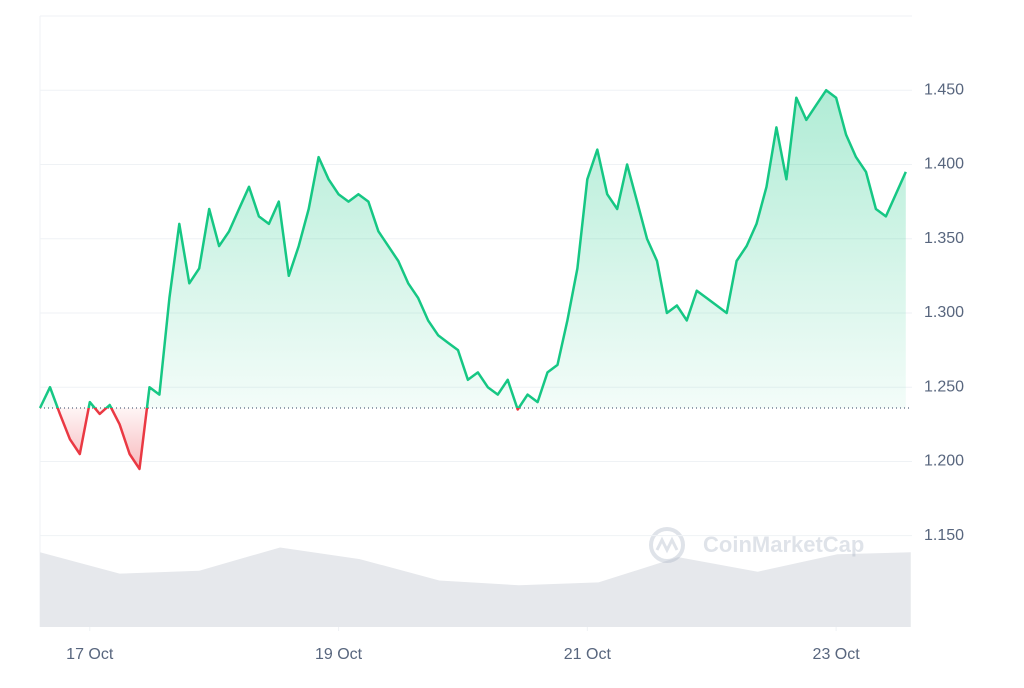 This screenshot has height=688, width=1024. Describe the element at coordinates (944, 238) in the screenshot. I see `y-tick-label: 1.350` at that location.